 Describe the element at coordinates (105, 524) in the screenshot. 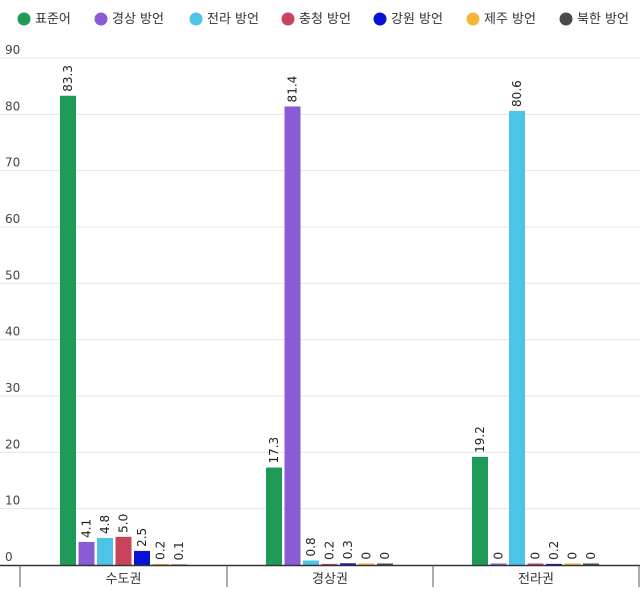

I see `data-label: 4.8` at that location.